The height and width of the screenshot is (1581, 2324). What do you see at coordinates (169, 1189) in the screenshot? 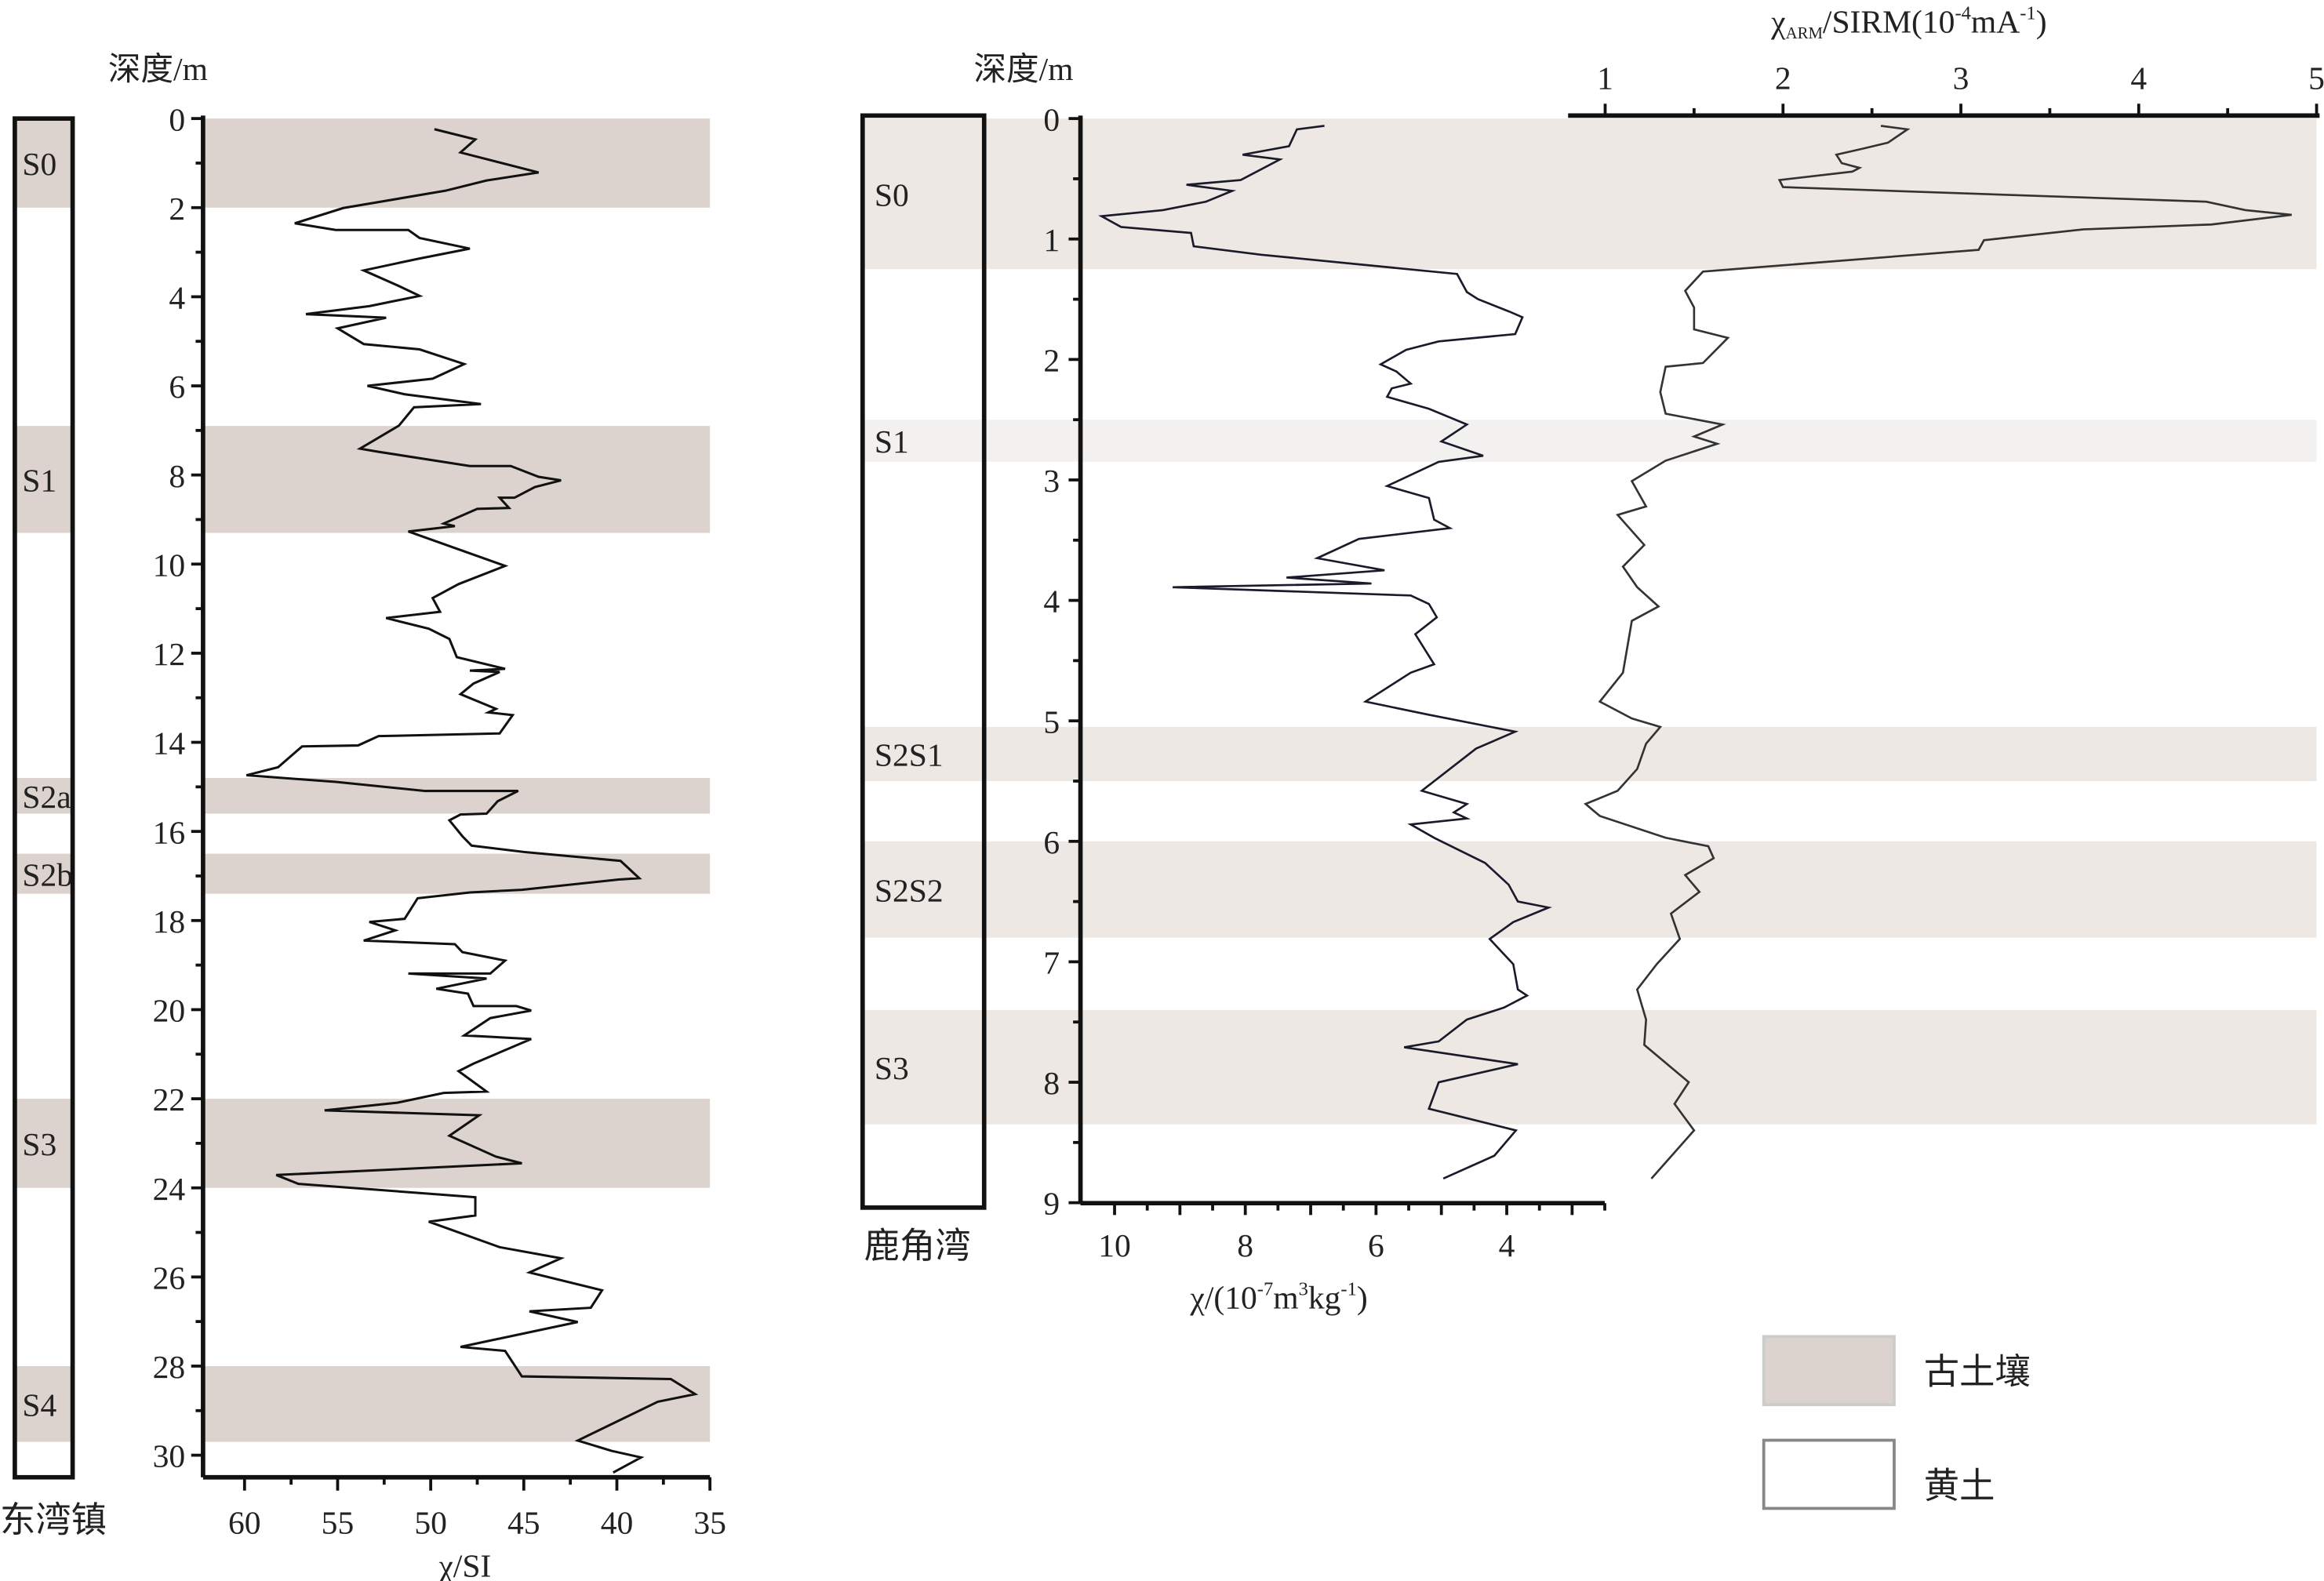
I see `y-tick-label: 24` at bounding box center [169, 1189].